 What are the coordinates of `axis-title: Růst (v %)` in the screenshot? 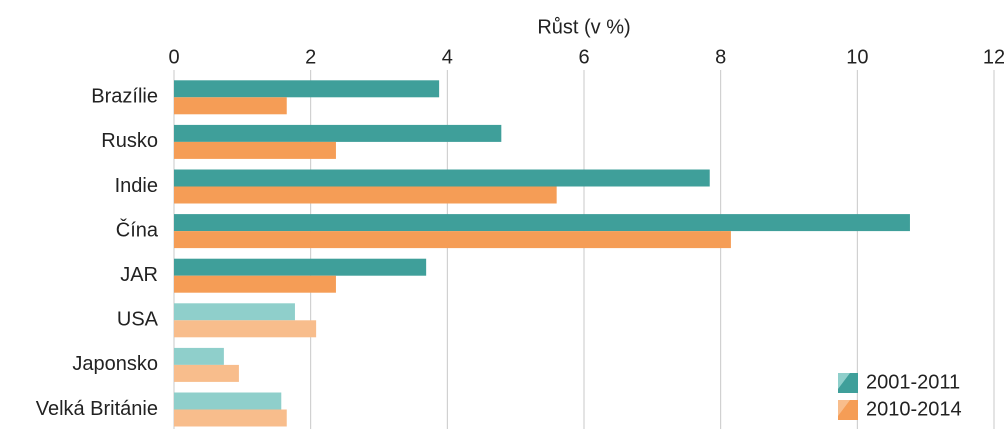 It's located at (583, 27).